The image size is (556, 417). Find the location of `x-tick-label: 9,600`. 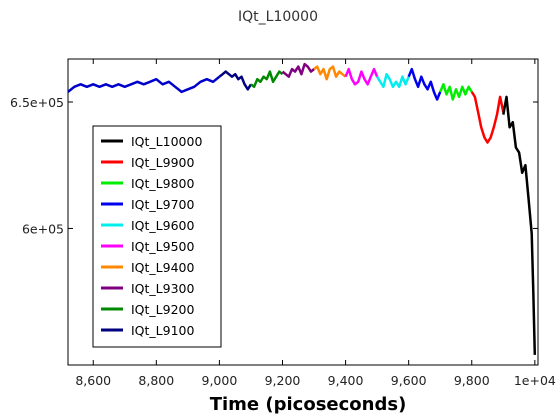

x-tick-label: 9,600 is located at coordinates (409, 380).